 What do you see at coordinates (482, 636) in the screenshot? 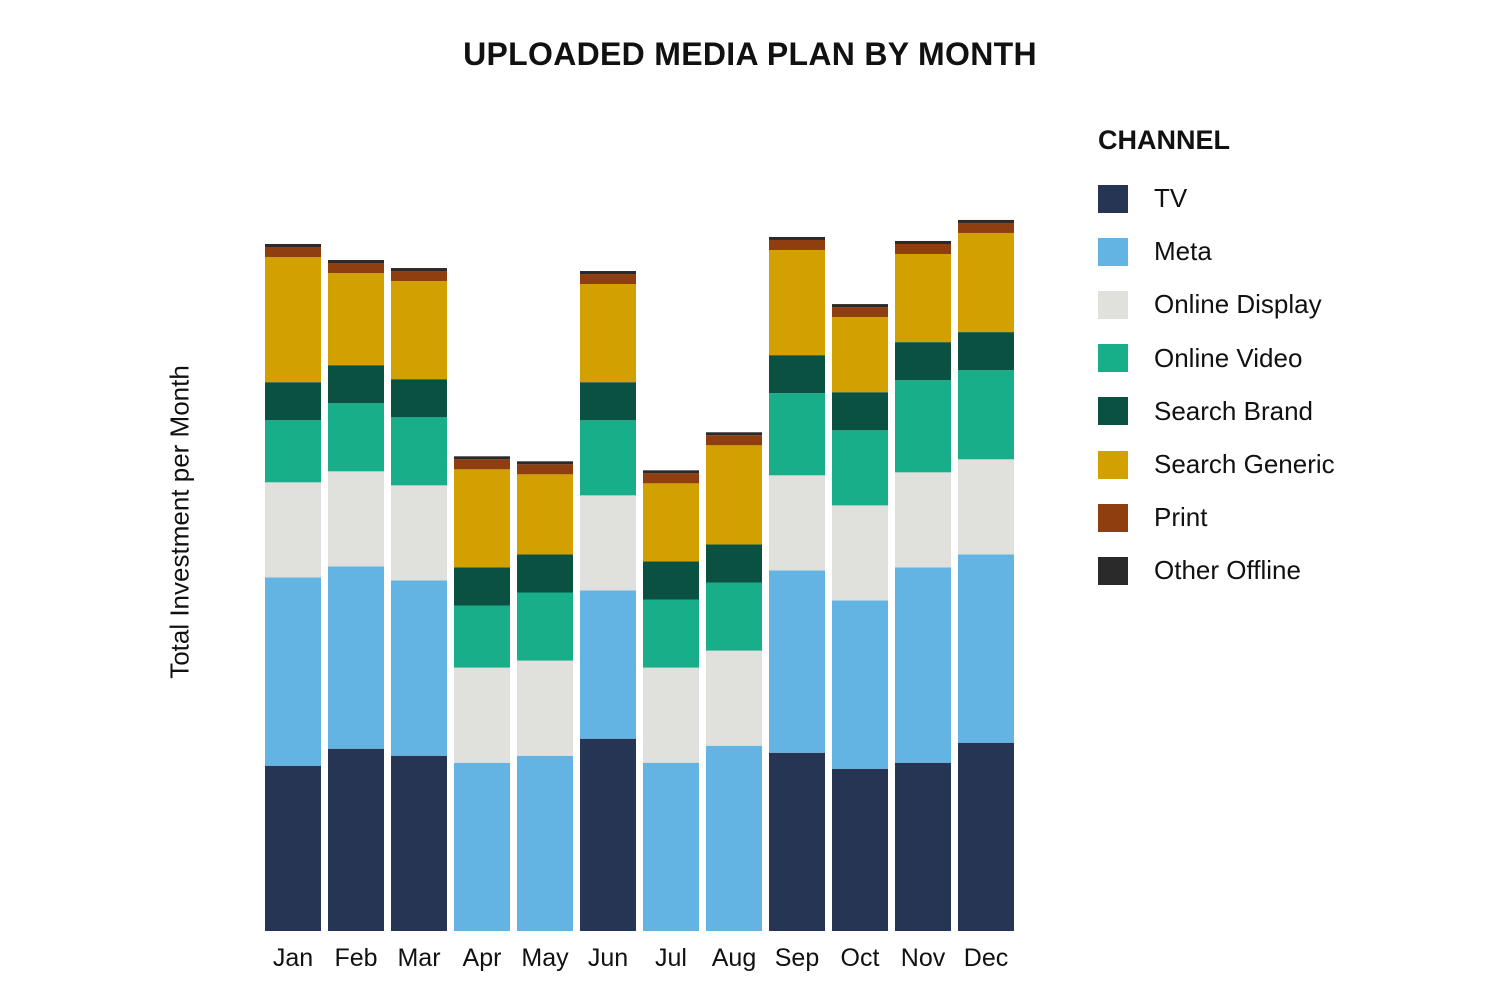
I see `bar-segment-apr-online-video` at bounding box center [482, 636].